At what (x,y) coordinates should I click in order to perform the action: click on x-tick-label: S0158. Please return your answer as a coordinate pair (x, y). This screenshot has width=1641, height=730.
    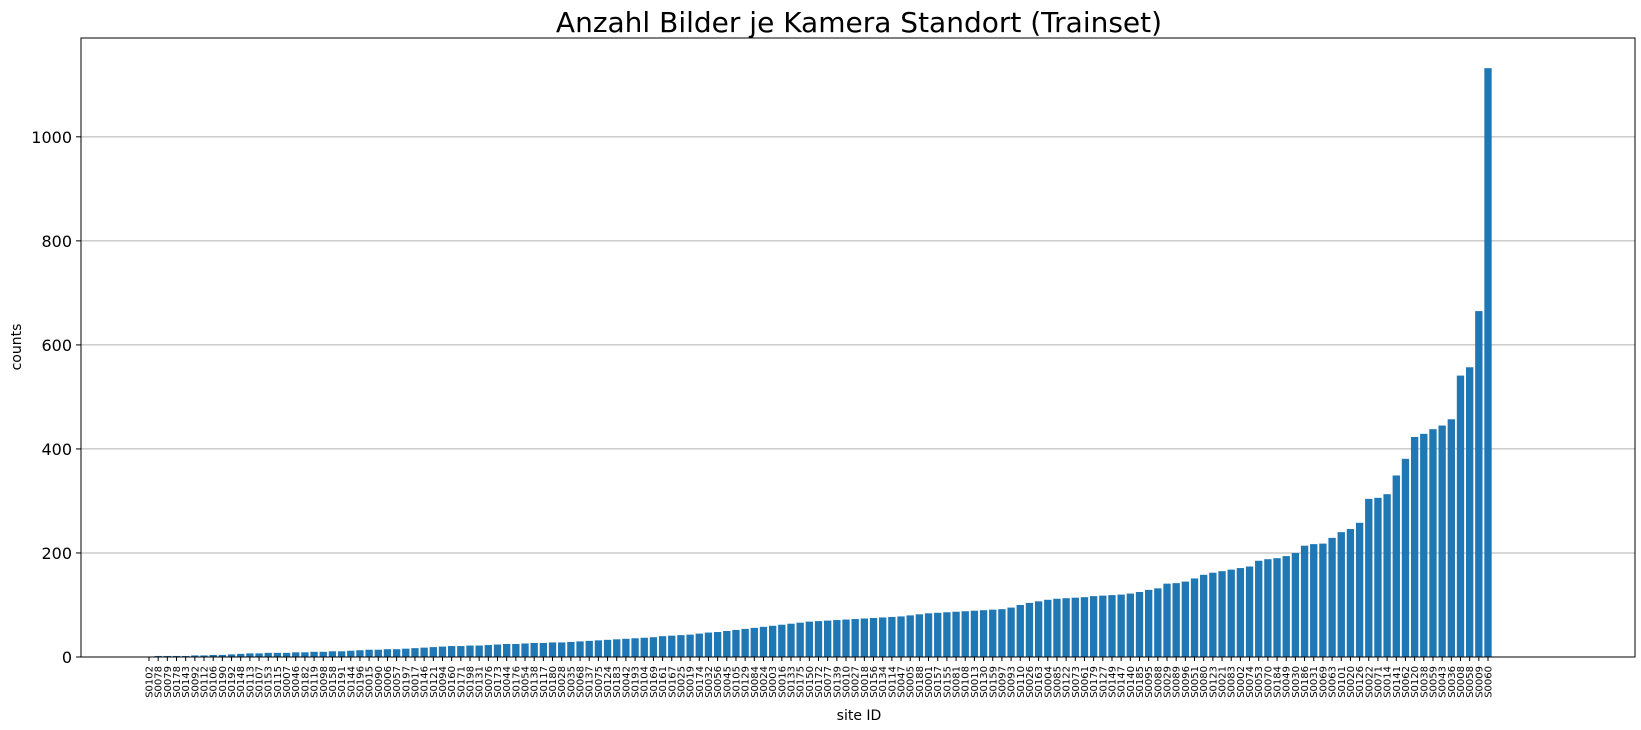
    Looking at the image, I should click on (333, 682).